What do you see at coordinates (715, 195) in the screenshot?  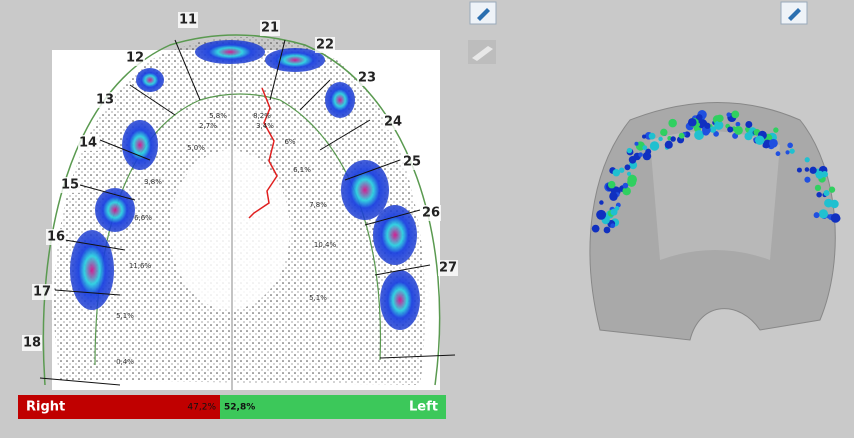 I see `palate-model` at bounding box center [715, 195].